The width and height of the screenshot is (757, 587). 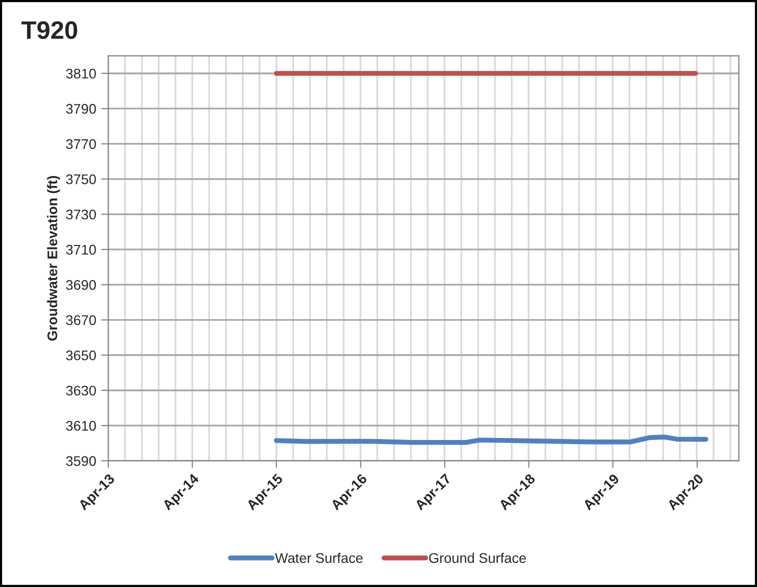 I want to click on y-tick-label: 3650, so click(x=81, y=355).